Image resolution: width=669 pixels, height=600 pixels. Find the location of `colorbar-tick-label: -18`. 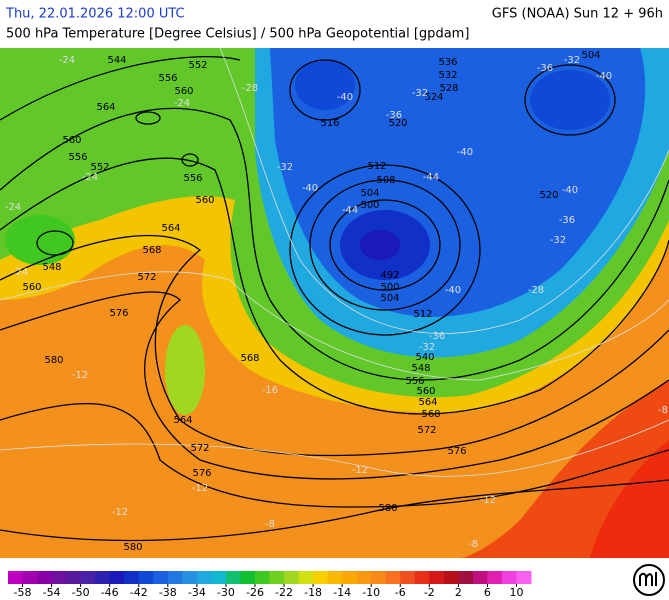

colorbar-tick-label: -18 is located at coordinates (313, 592).